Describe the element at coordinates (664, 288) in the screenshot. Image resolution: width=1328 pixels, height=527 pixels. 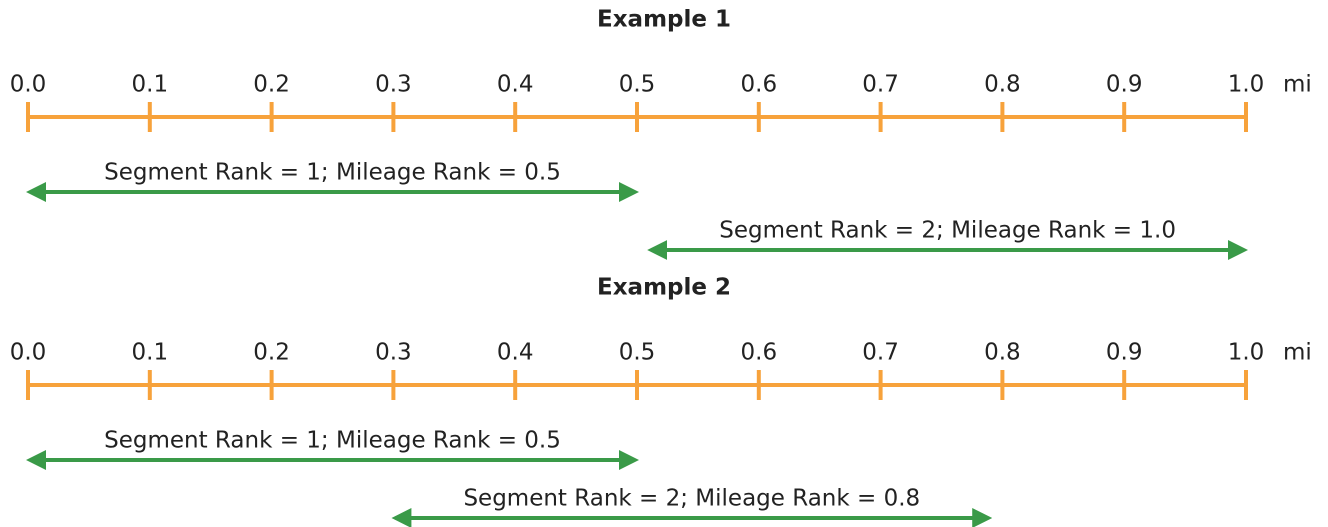
I see `example-title: Example 2` at that location.